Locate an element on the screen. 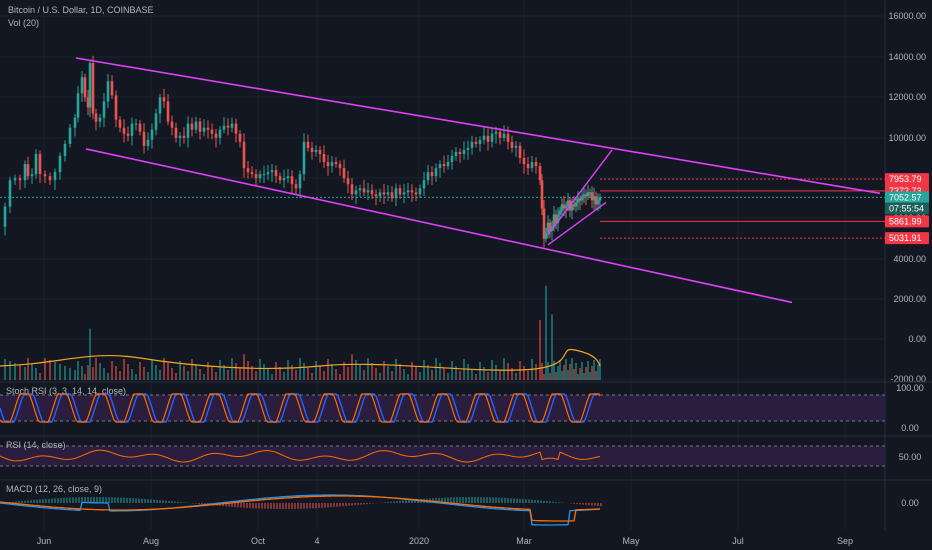 This screenshot has width=932, height=550. stoch-d-line is located at coordinates (300, 408).